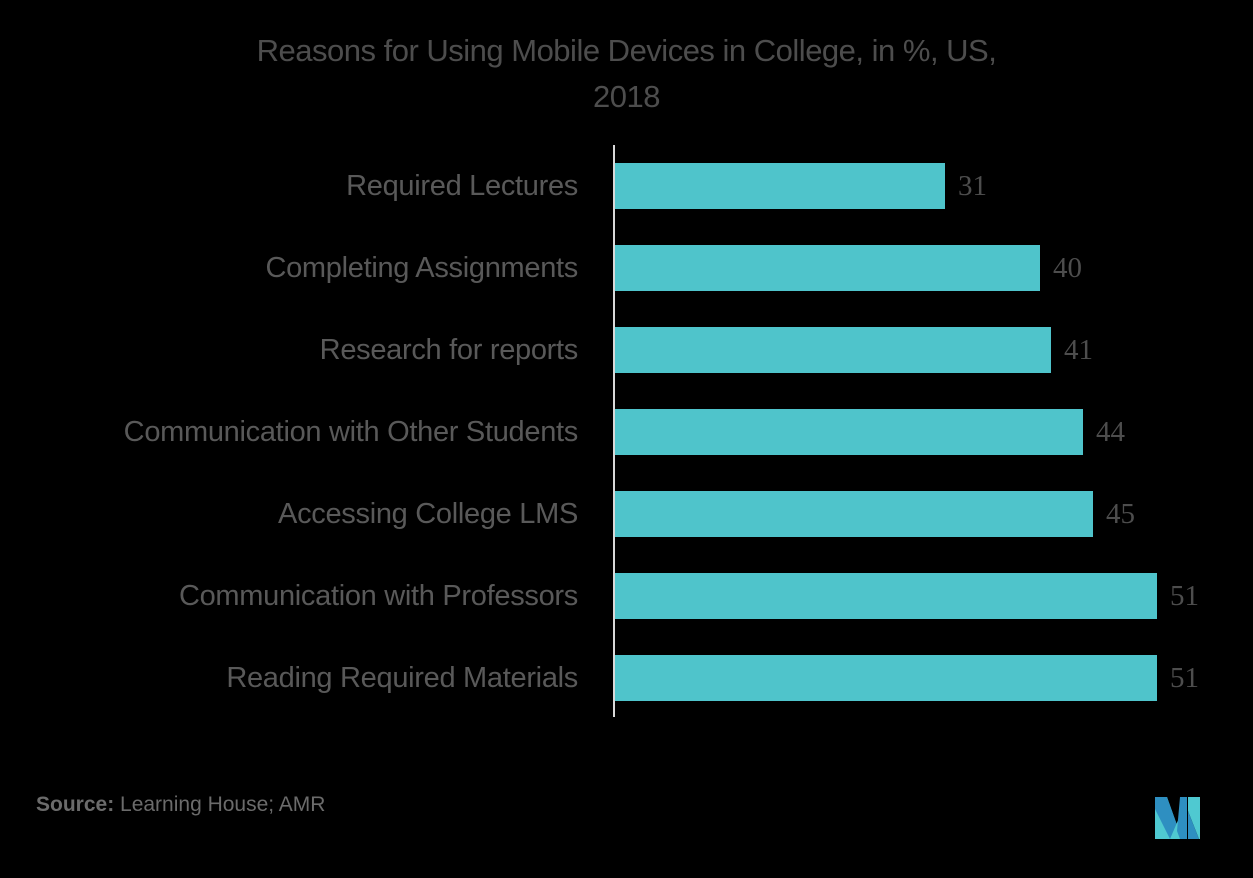 Image resolution: width=1253 pixels, height=878 pixels. Describe the element at coordinates (972, 186) in the screenshot. I see `value-label: 31` at that location.